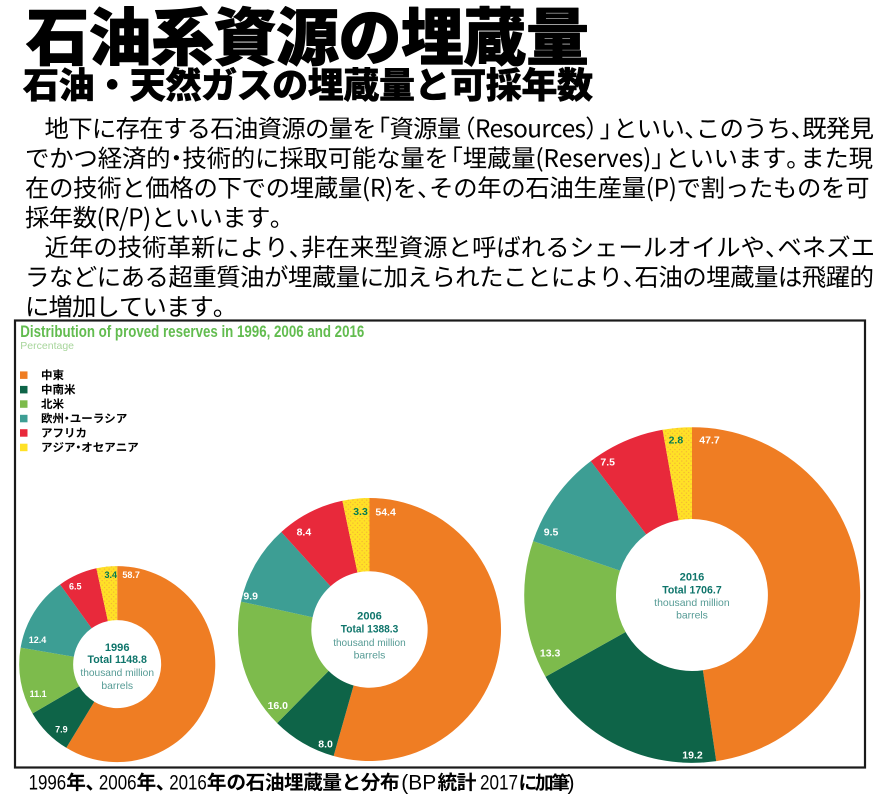 This screenshot has height=795, width=886. Describe the element at coordinates (61, 730) in the screenshot. I see `svg-text: 7.9` at that location.